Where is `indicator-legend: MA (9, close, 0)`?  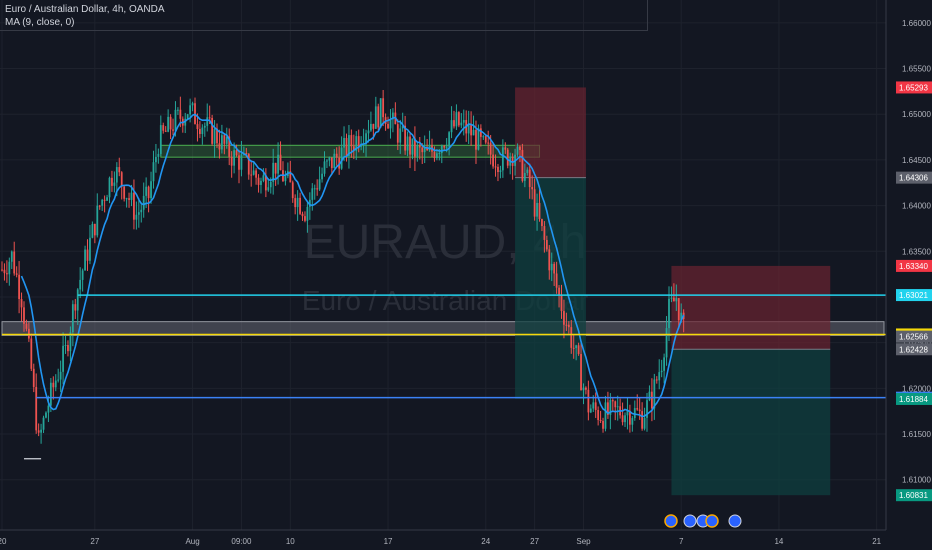
indicator-legend: MA (9, close, 0) is located at coordinates (40, 22).